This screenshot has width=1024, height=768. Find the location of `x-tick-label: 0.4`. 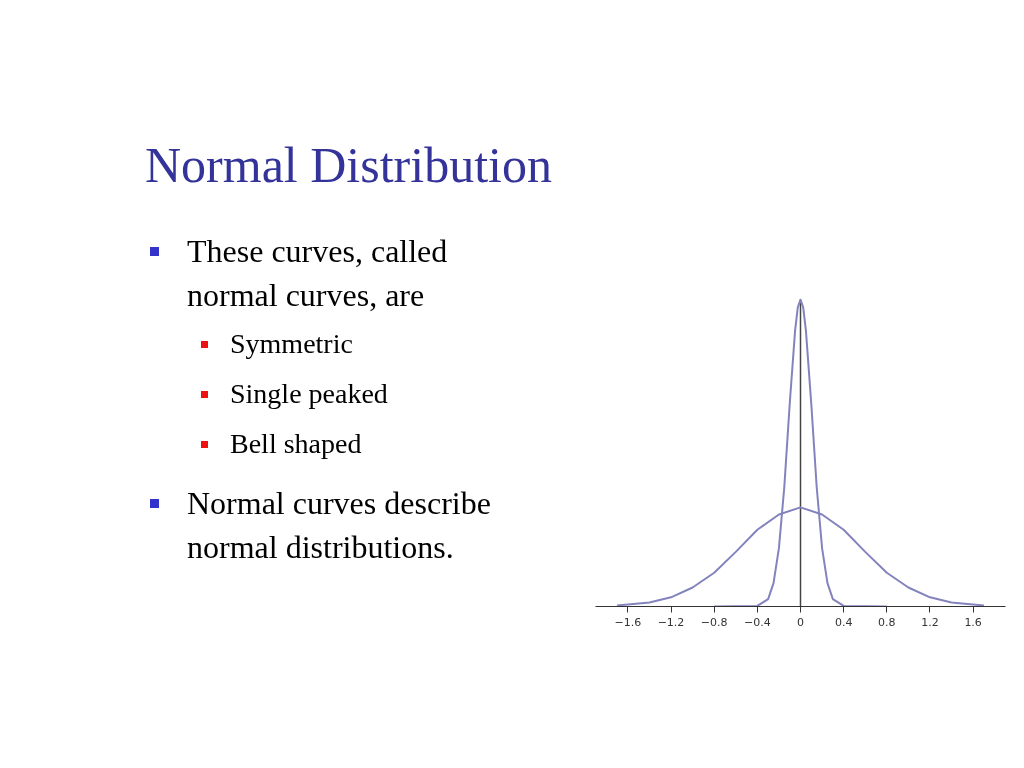

x-tick-label: 0.4 is located at coordinates (843, 622).